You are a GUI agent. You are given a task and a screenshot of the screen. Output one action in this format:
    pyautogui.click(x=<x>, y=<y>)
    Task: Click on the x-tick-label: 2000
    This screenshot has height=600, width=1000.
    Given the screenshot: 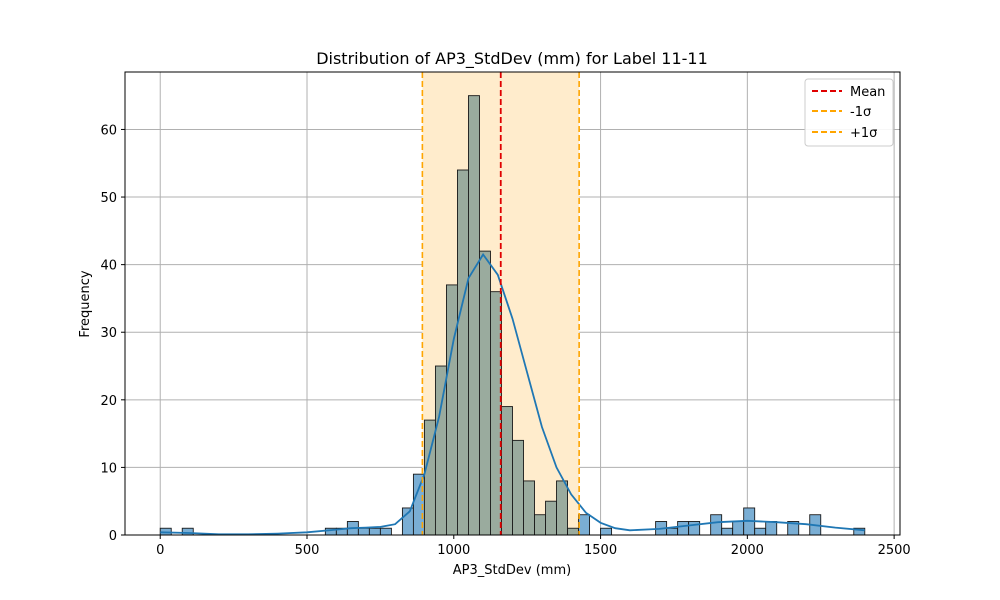 What is the action you would take?
    pyautogui.click(x=747, y=550)
    